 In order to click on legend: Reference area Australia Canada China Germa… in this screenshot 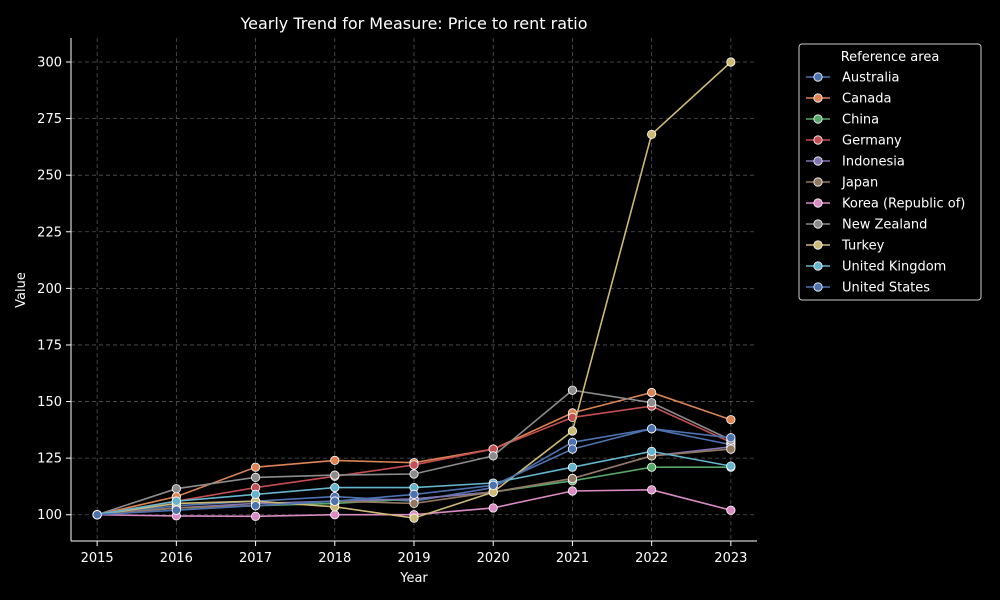, I will do `click(890, 172)`.